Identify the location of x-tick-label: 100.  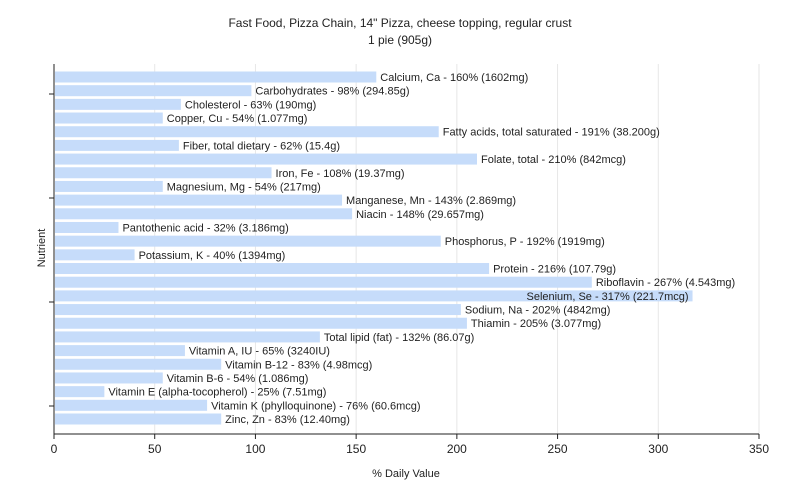
(255, 449).